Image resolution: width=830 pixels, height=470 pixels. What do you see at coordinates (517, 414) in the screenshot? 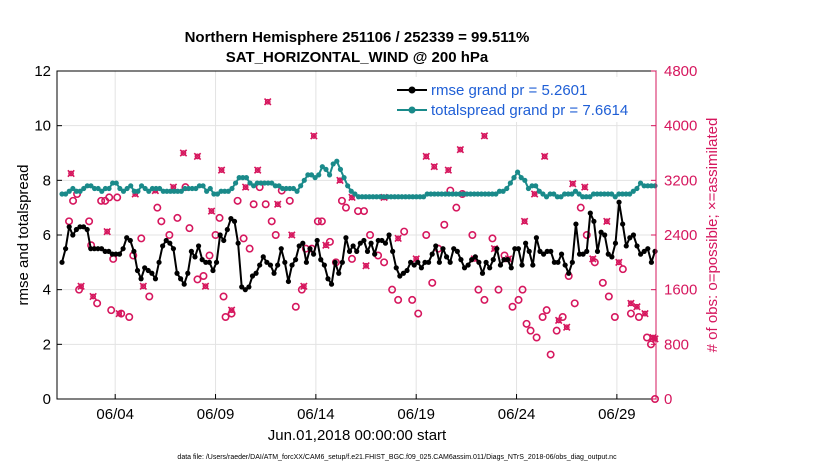
I see `x-tick-label: 06/24` at bounding box center [517, 414].